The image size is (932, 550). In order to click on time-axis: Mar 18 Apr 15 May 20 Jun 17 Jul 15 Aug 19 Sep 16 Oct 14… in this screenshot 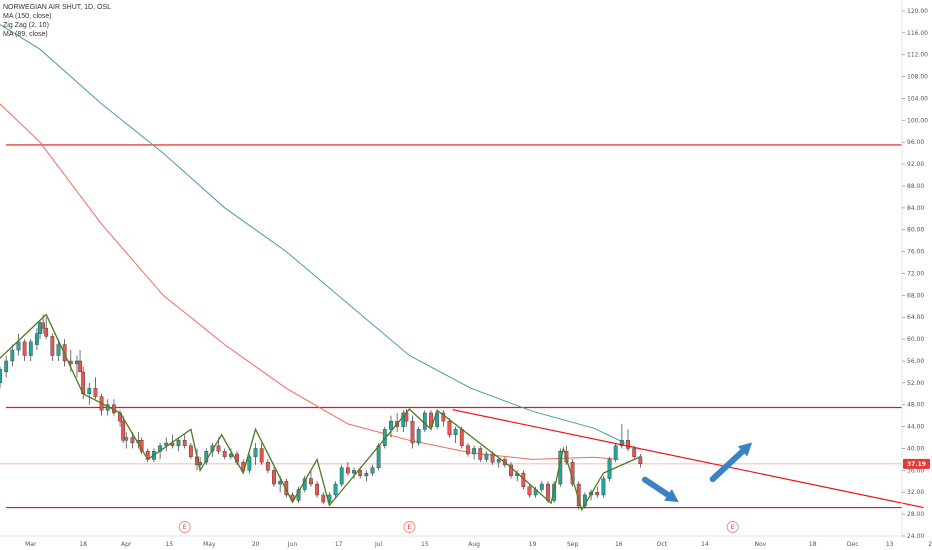, I will do `click(466, 541)`.